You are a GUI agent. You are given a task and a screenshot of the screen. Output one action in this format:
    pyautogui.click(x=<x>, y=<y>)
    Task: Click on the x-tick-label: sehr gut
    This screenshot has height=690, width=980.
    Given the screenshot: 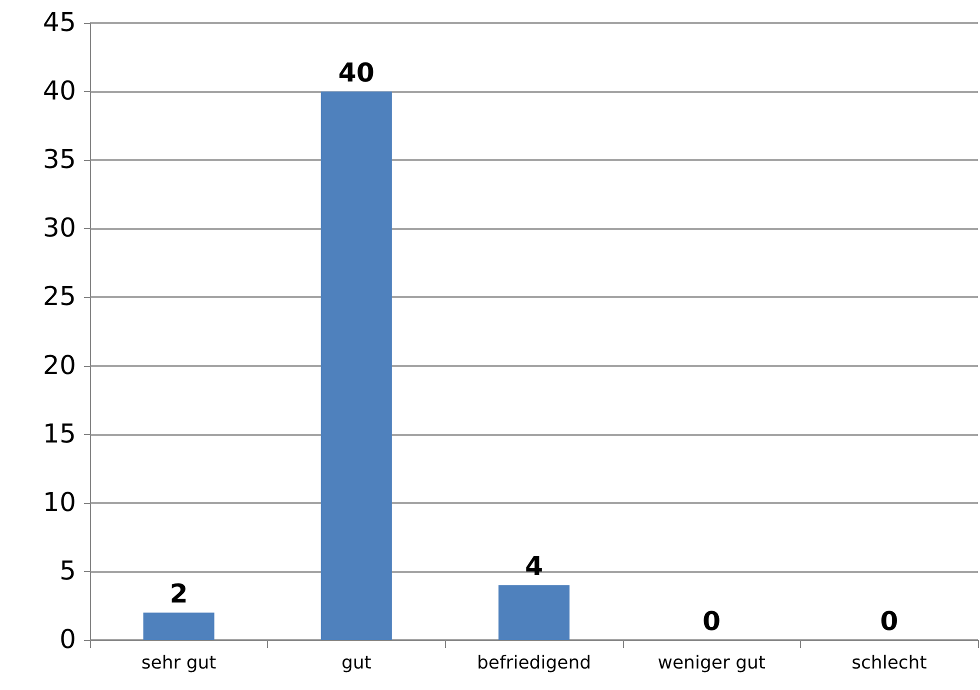 What is the action you would take?
    pyautogui.click(x=178, y=663)
    